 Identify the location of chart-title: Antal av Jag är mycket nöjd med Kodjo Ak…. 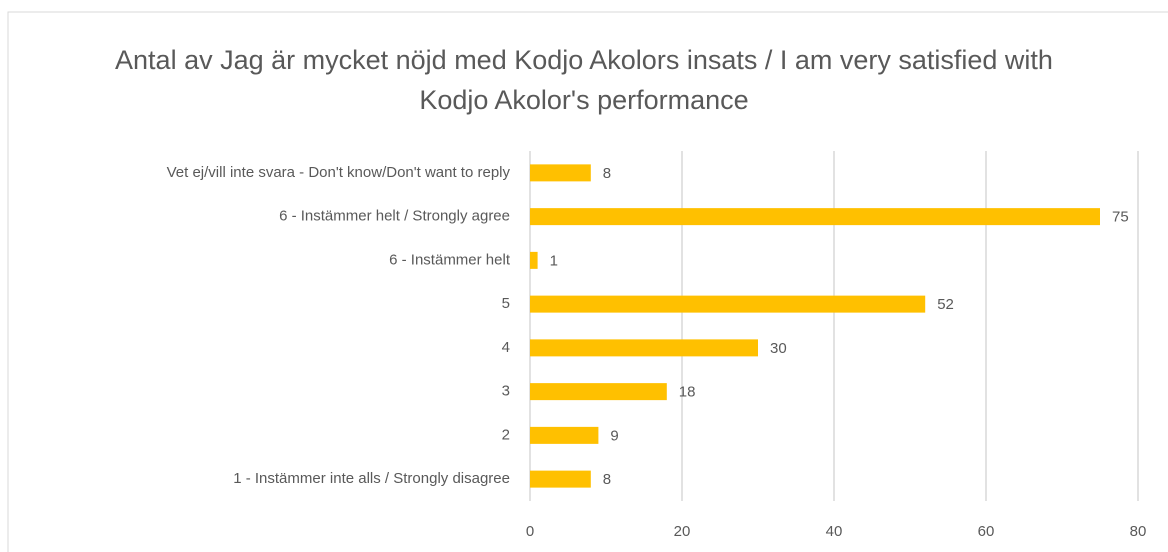
(584, 80).